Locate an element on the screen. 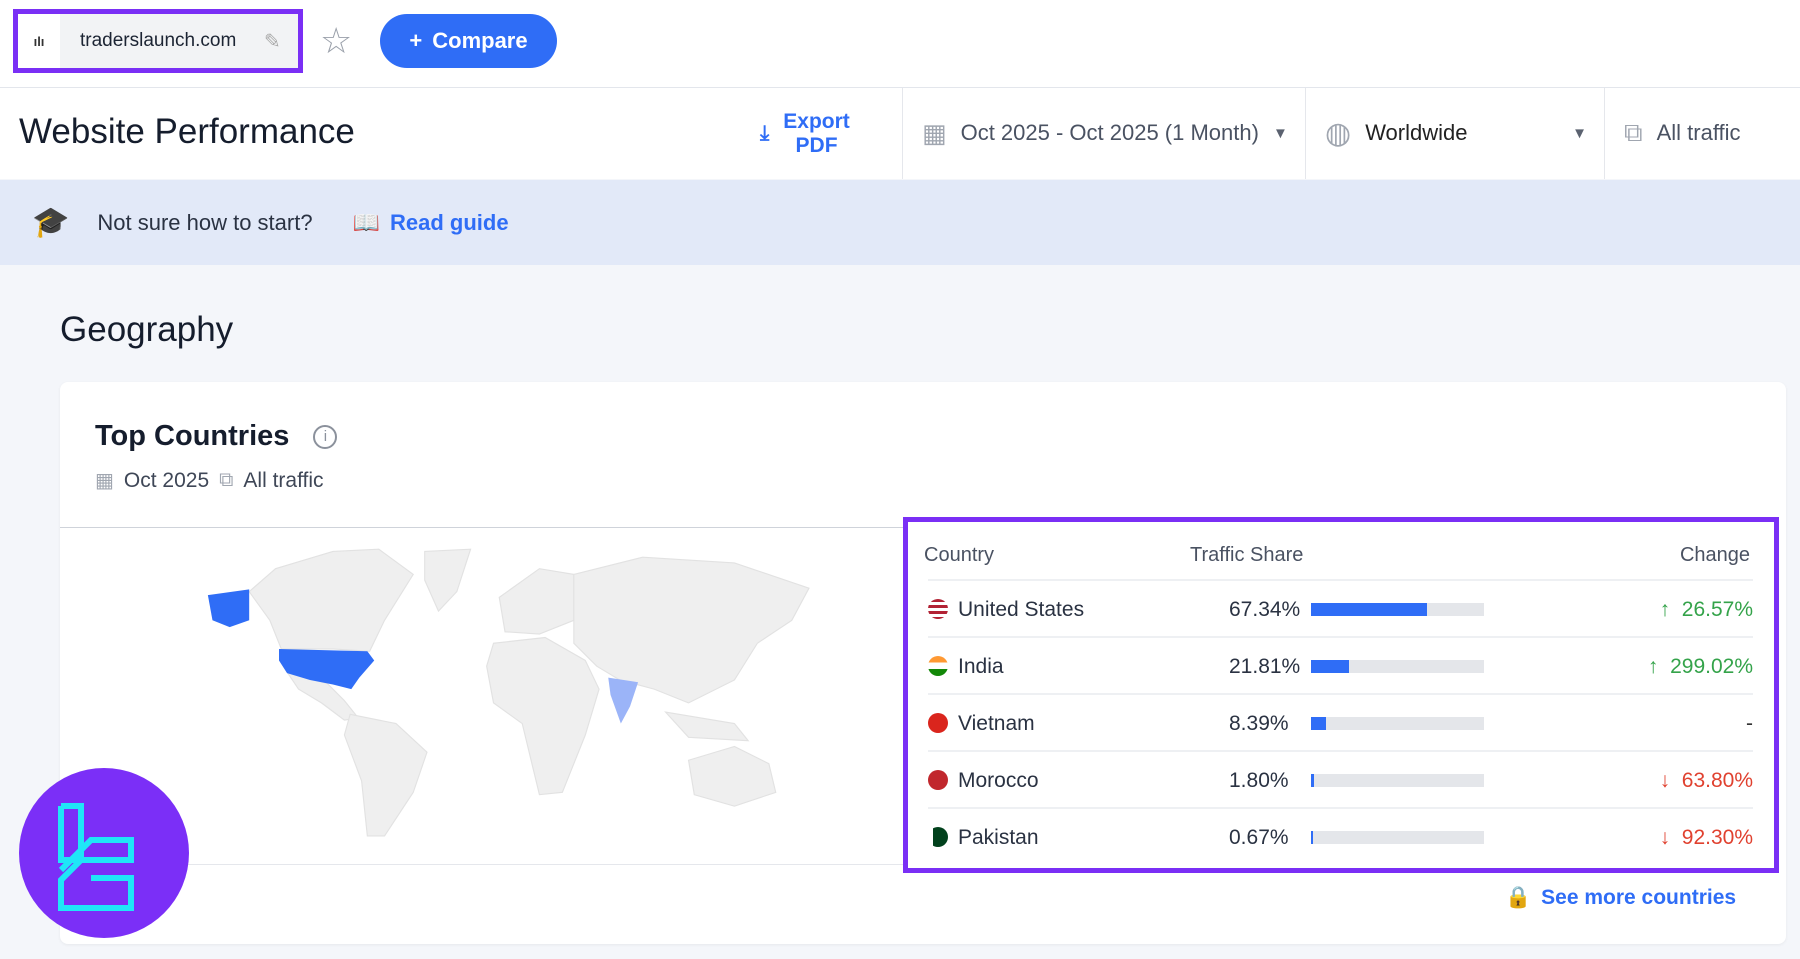 This screenshot has width=1800, height=959. traffic-share-value: 0.67% is located at coordinates (1259, 837).